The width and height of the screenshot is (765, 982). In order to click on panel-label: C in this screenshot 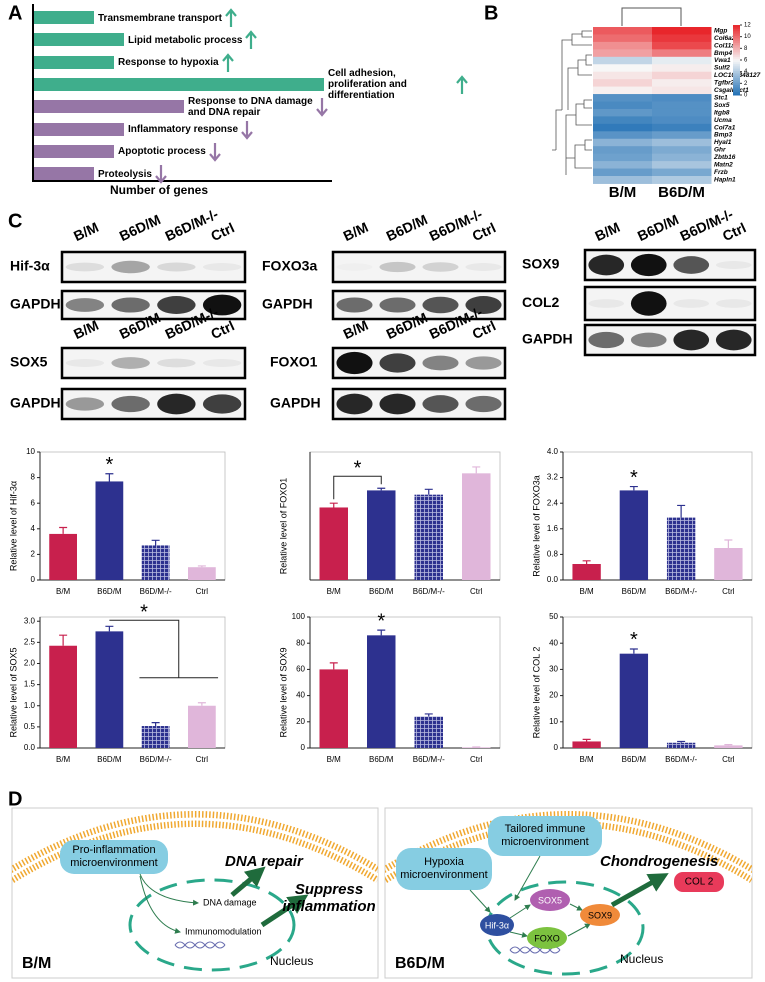, I will do `click(15, 221)`.